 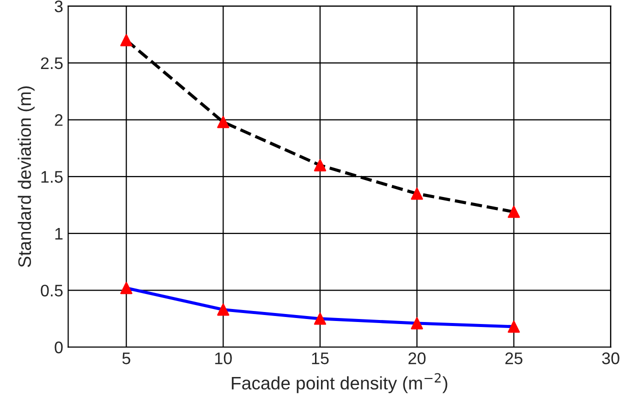 I want to click on x-axis-title: Facade point density (m$^{−2}$), so click(x=340, y=383).